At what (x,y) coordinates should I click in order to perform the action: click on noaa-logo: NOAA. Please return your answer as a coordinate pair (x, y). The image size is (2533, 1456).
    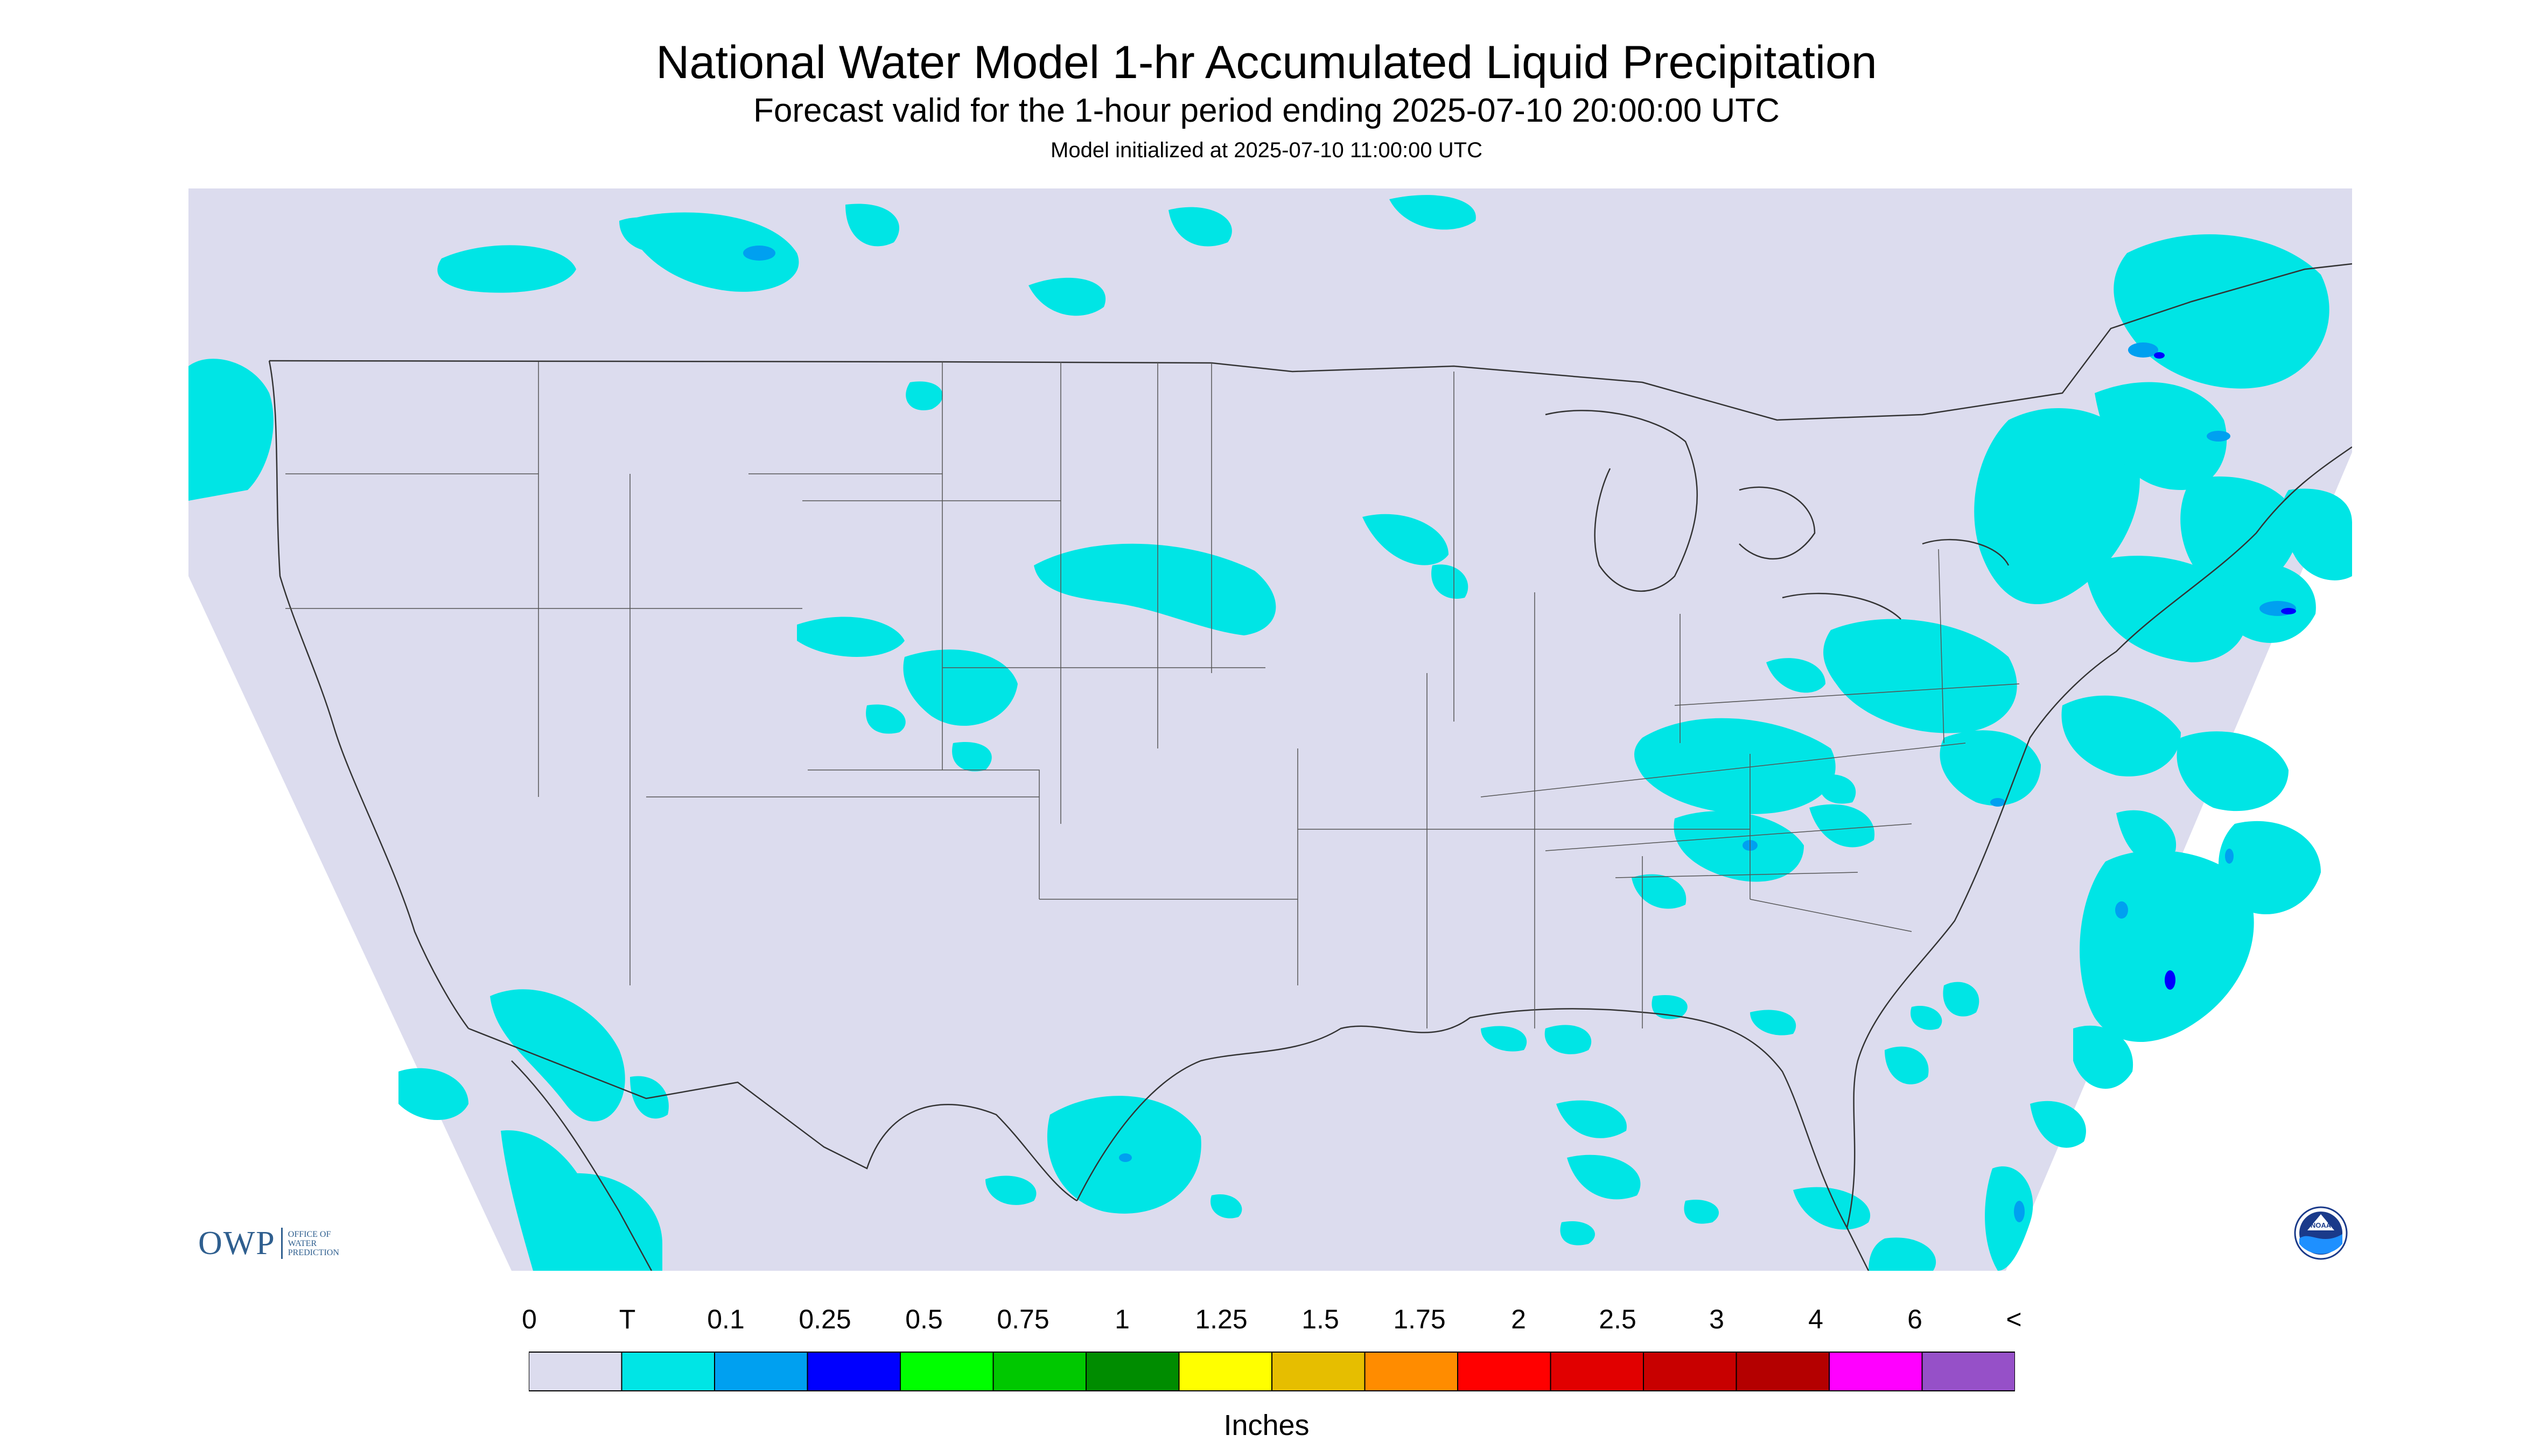
    Looking at the image, I should click on (2321, 1233).